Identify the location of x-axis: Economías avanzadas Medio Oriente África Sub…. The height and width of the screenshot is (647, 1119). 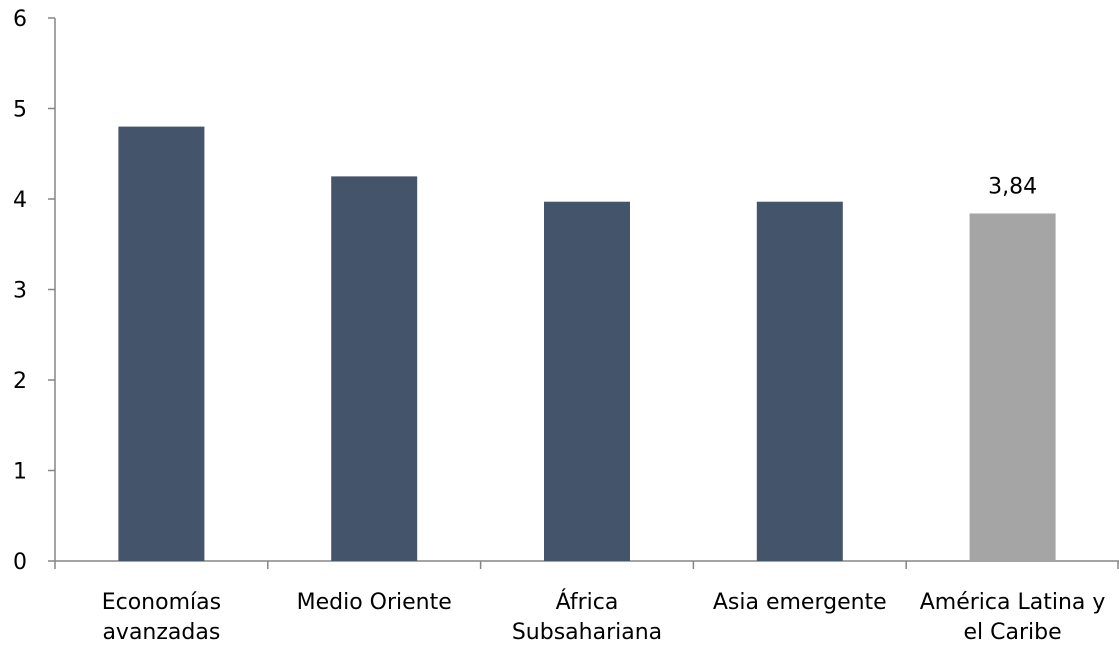
(586, 602).